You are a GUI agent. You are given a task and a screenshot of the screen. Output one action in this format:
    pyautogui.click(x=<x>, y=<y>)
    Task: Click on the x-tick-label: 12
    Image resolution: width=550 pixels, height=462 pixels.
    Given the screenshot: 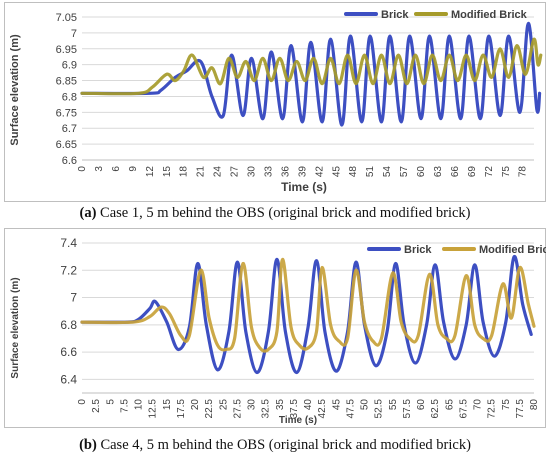 What is the action you would take?
    pyautogui.click(x=150, y=172)
    